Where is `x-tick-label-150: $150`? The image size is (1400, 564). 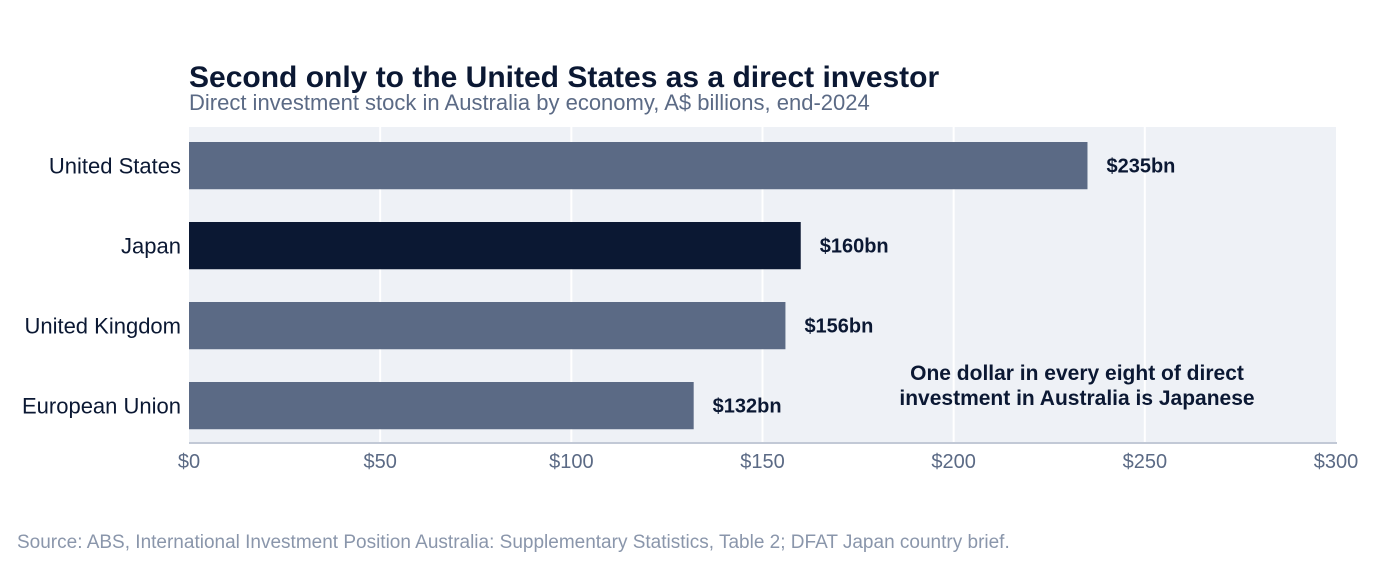 x-tick-label-150: $150 is located at coordinates (762, 462).